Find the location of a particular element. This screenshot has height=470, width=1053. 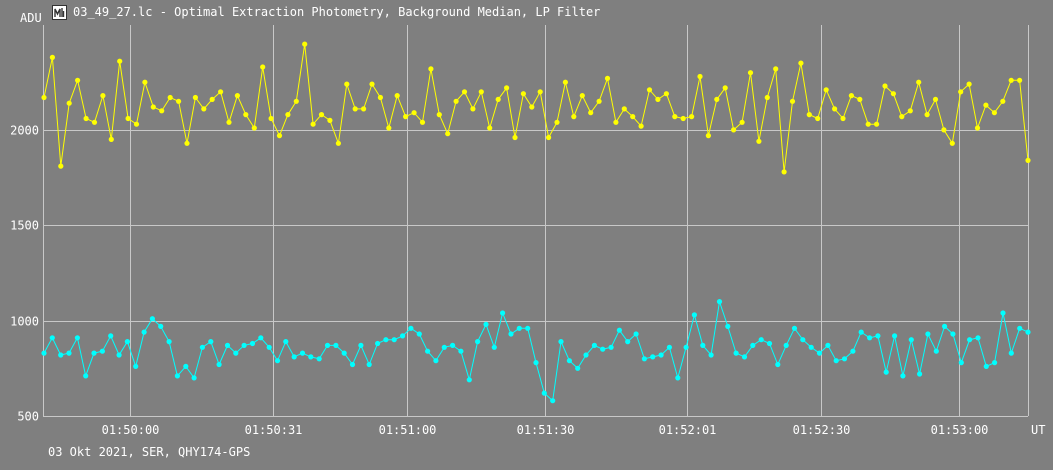

y-tick-label: 1500 is located at coordinates (24, 226).